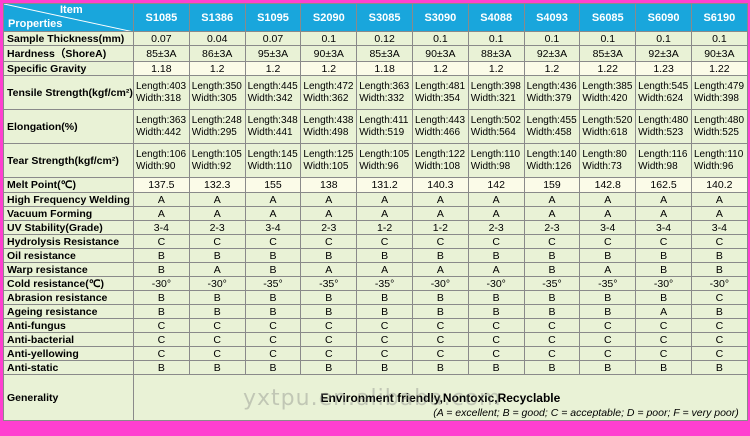 The width and height of the screenshot is (750, 436). I want to click on width-value: Width:525, so click(716, 132).